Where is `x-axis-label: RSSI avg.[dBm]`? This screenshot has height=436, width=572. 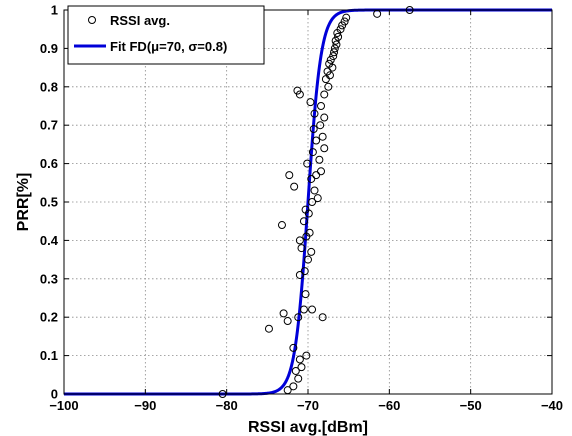 x-axis-label: RSSI avg.[dBm] is located at coordinates (308, 427).